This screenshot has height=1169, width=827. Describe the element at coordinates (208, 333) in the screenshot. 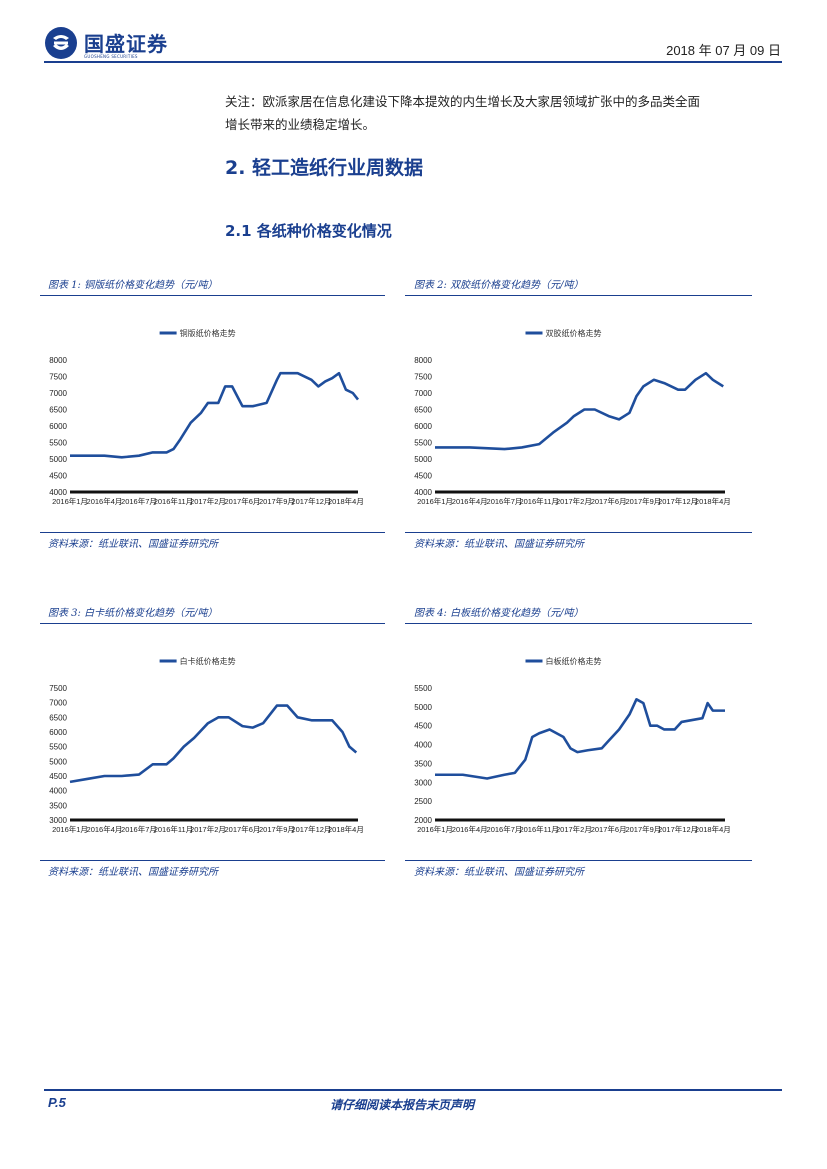

I see `legend-label: 铜版纸价格走势` at that location.